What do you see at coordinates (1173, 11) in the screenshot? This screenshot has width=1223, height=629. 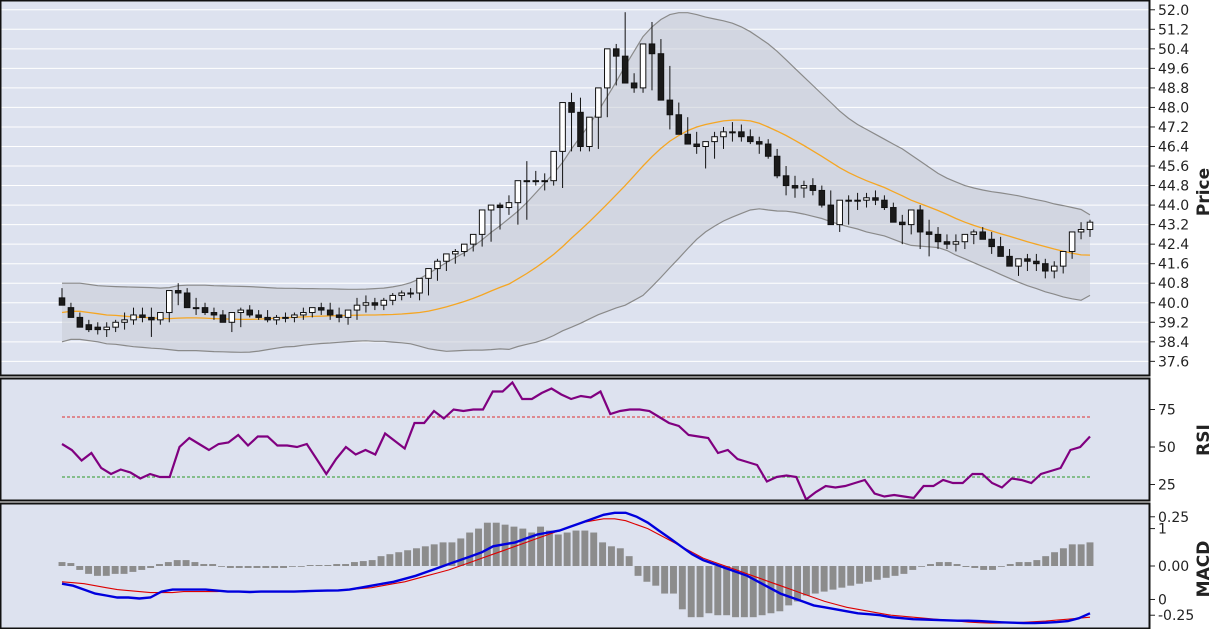 I see `price-tick-label: 52.0` at bounding box center [1173, 11].